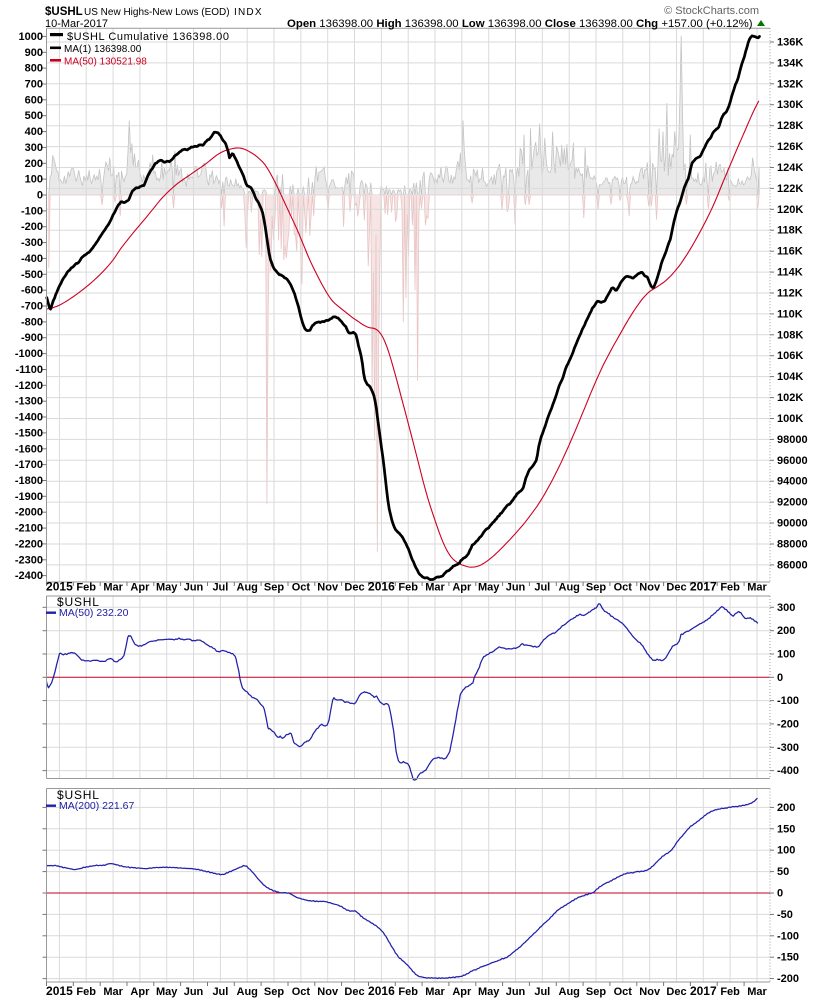 The width and height of the screenshot is (820, 1005). What do you see at coordinates (790, 335) in the screenshot?
I see `svg-text: 108K` at bounding box center [790, 335].